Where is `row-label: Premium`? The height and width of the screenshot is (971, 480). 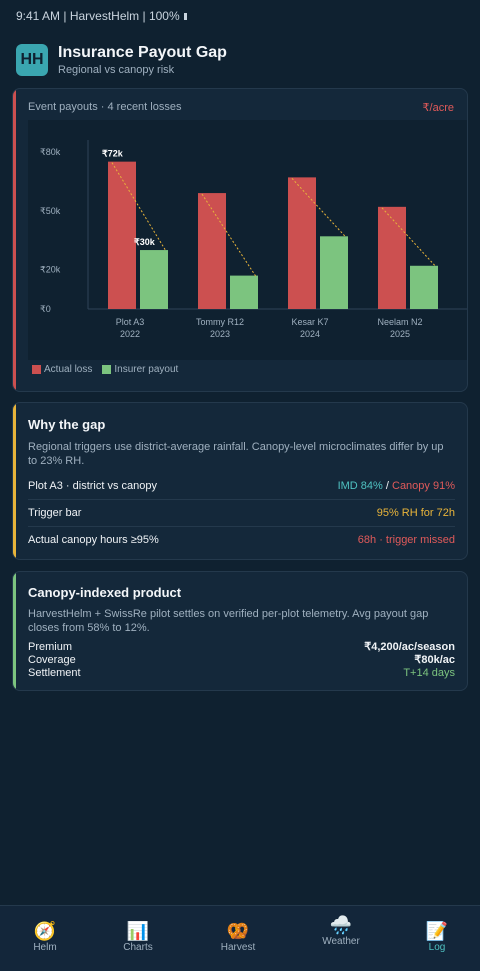
row-label: Premium is located at coordinates (50, 647).